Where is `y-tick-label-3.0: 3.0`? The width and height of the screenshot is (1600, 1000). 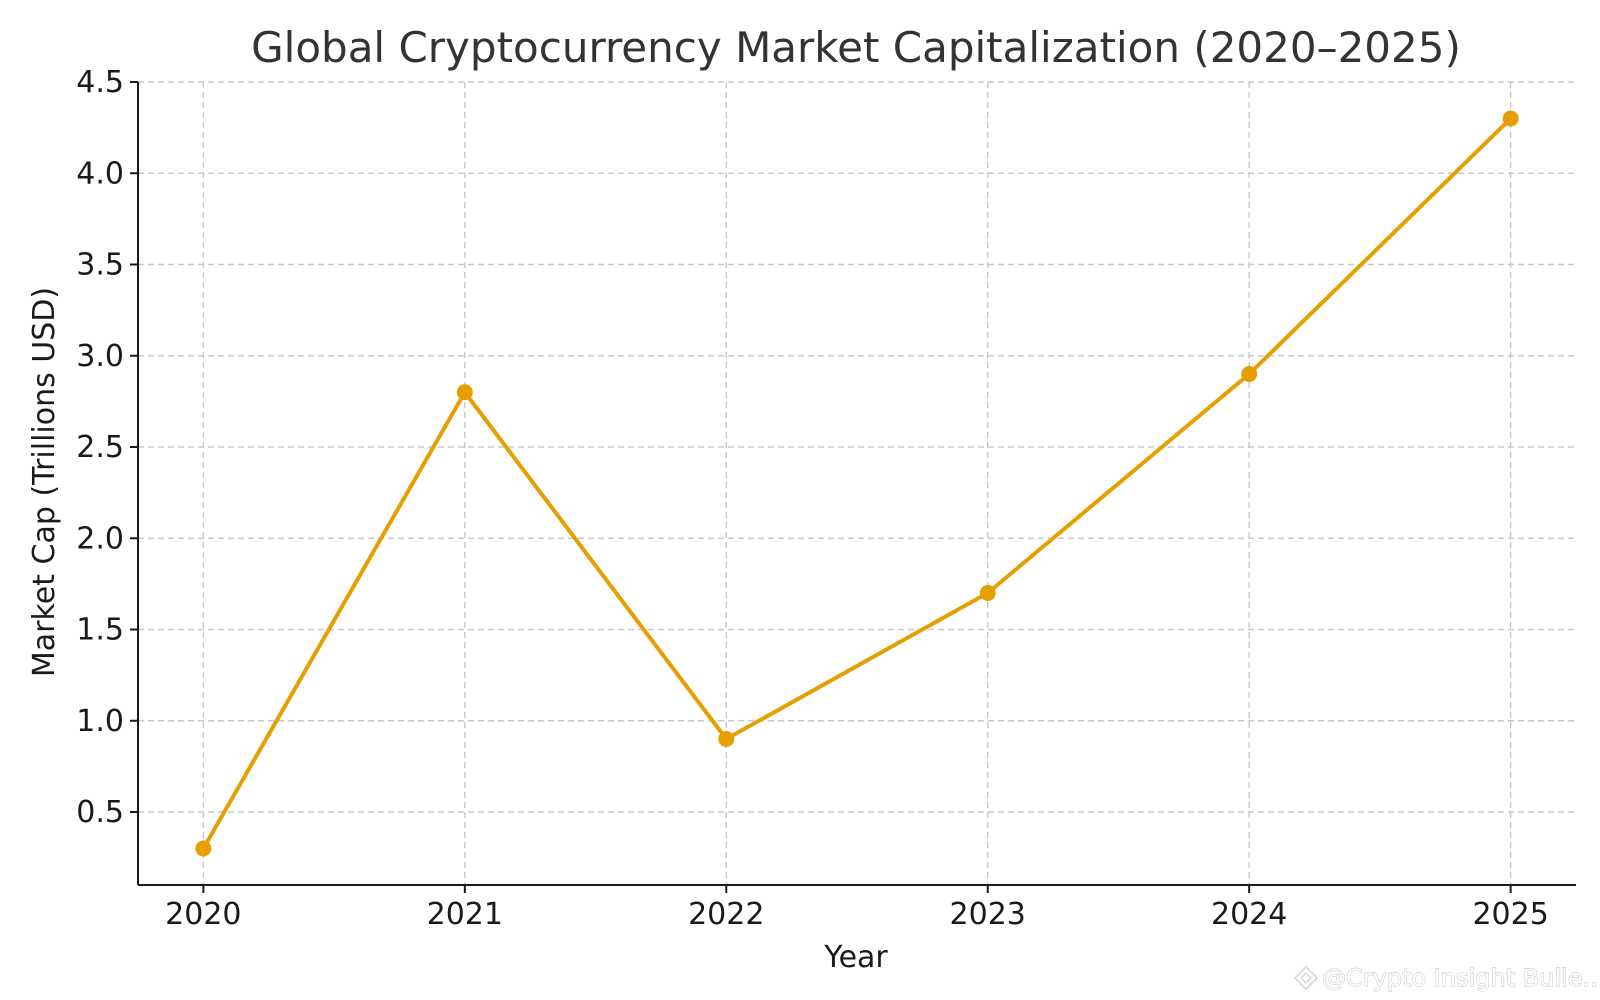
y-tick-label-3.0: 3.0 is located at coordinates (100, 356).